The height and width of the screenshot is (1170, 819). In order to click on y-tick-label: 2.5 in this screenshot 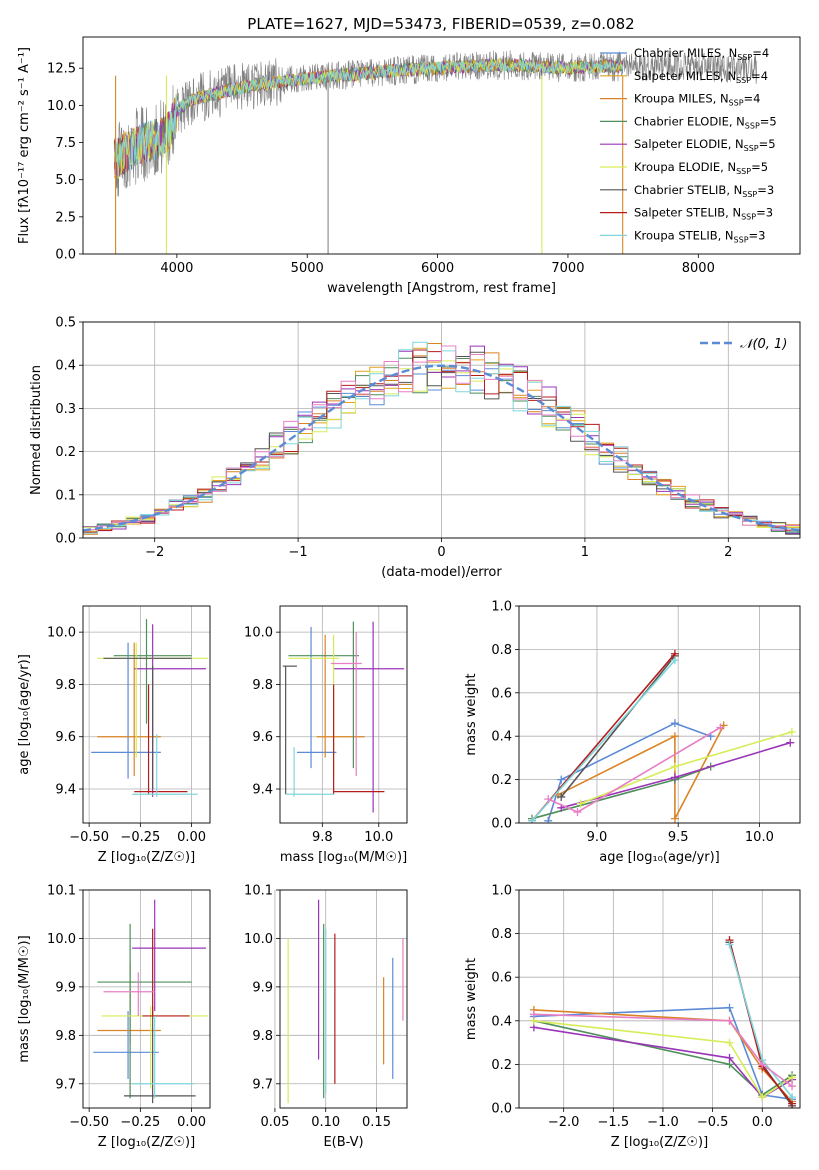, I will do `click(65, 217)`.